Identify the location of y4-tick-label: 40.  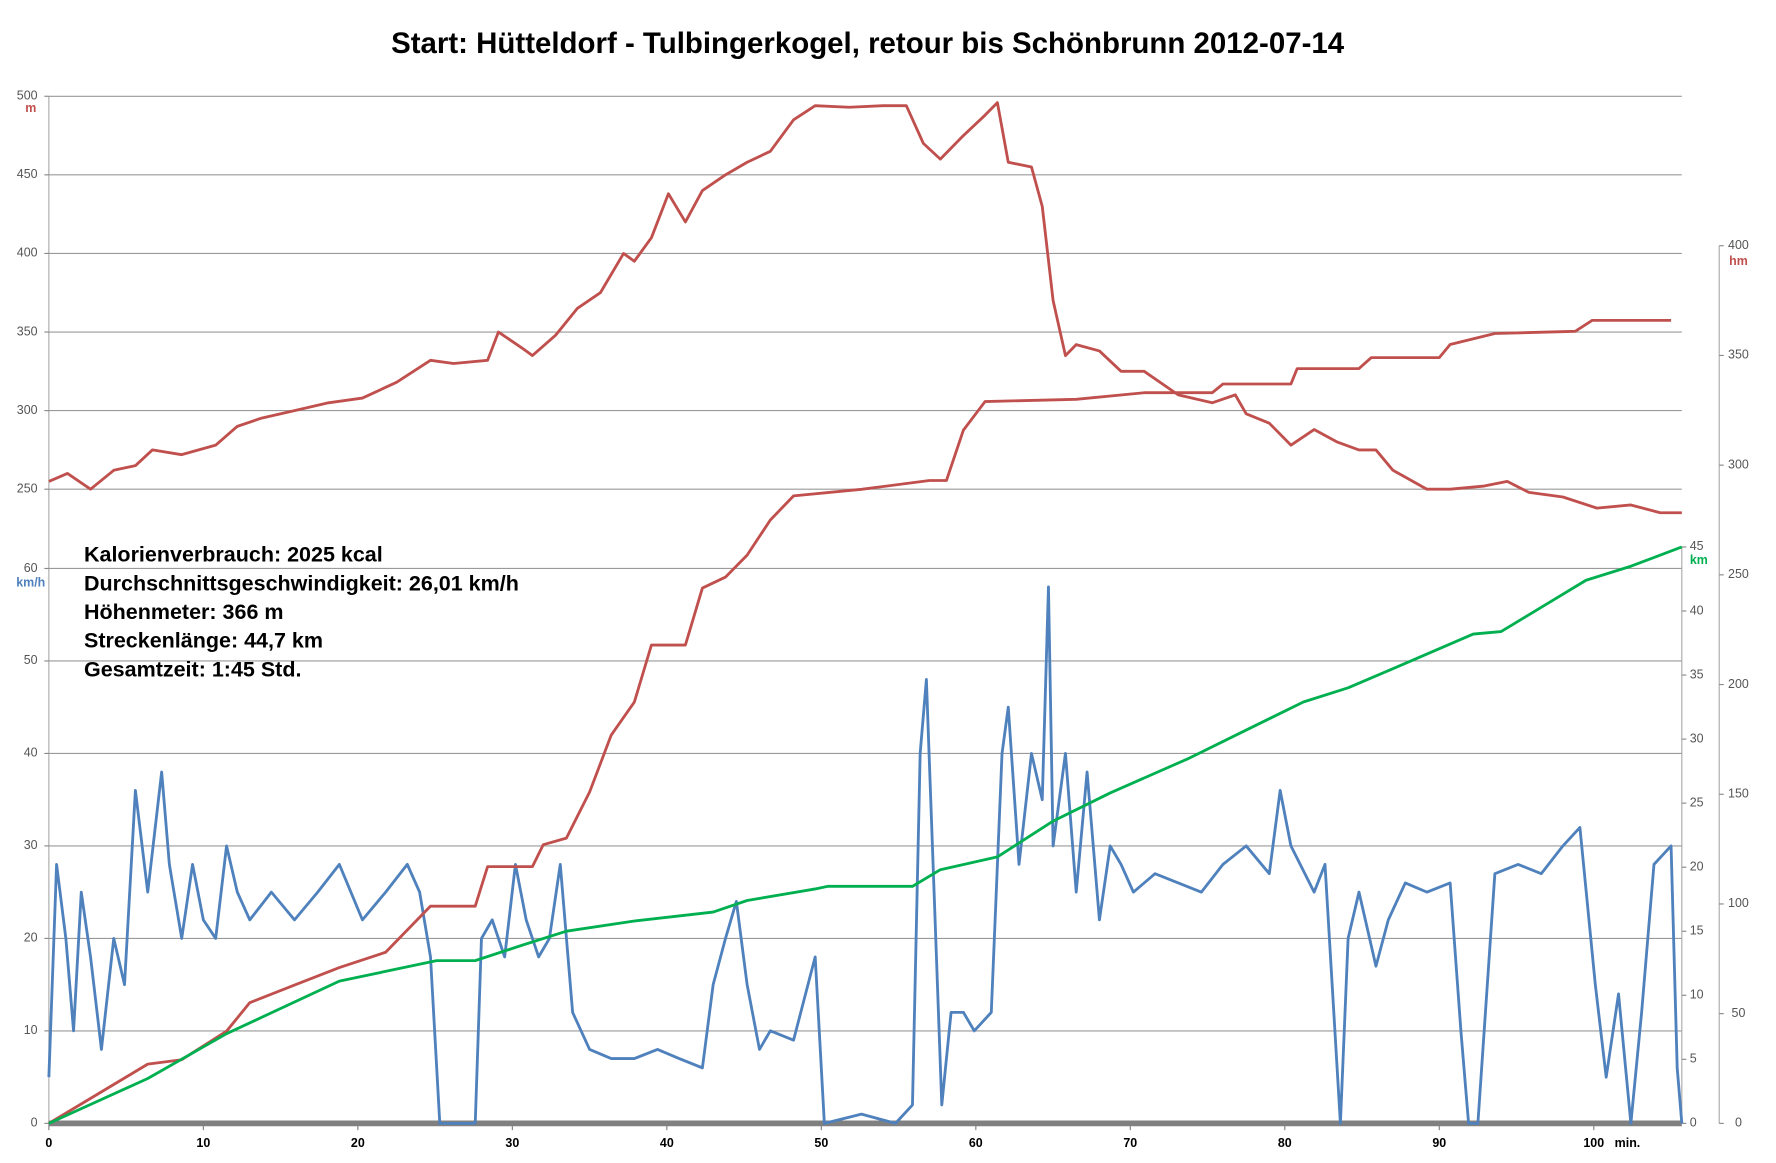
(1697, 610).